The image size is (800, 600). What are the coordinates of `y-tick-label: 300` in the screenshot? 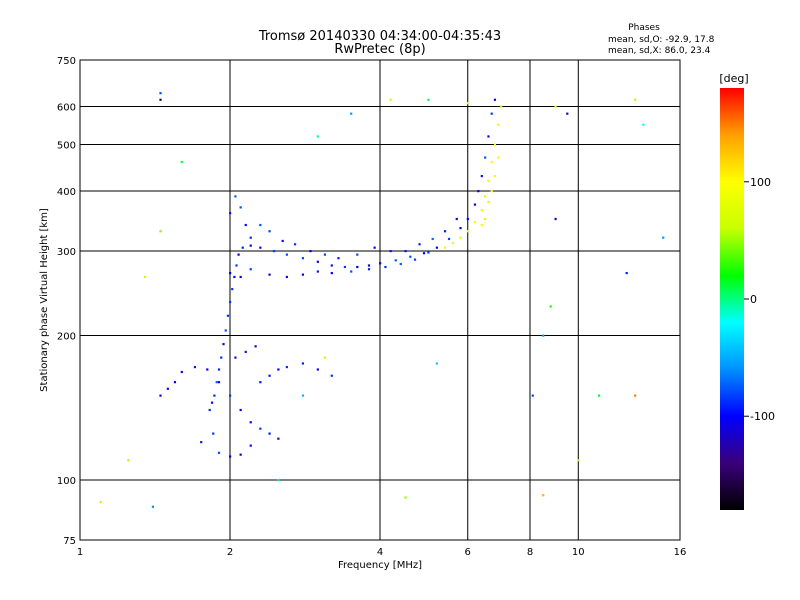 It's located at (66, 252).